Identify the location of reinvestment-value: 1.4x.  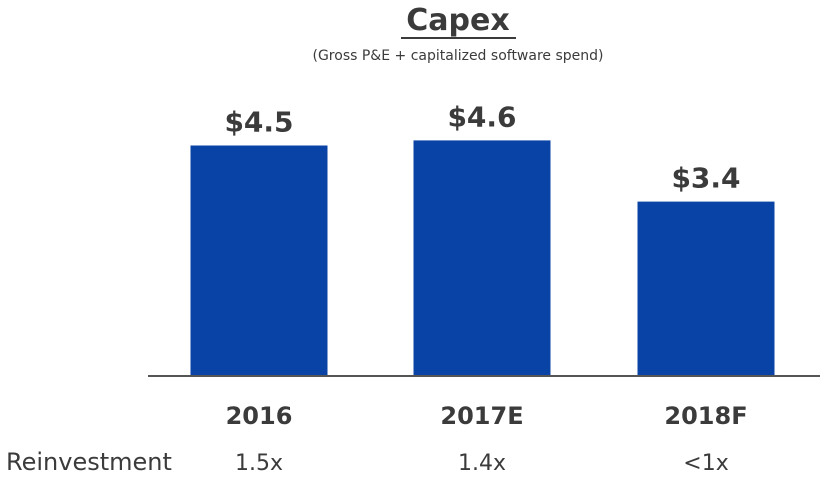
(482, 463).